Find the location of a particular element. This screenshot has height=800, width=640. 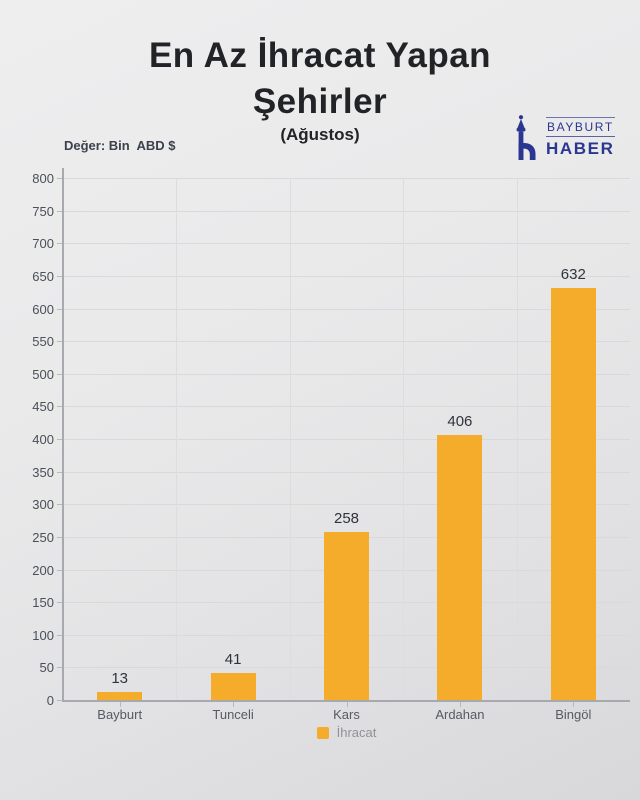

y-axis-tick-label: 0 is located at coordinates (50, 700).